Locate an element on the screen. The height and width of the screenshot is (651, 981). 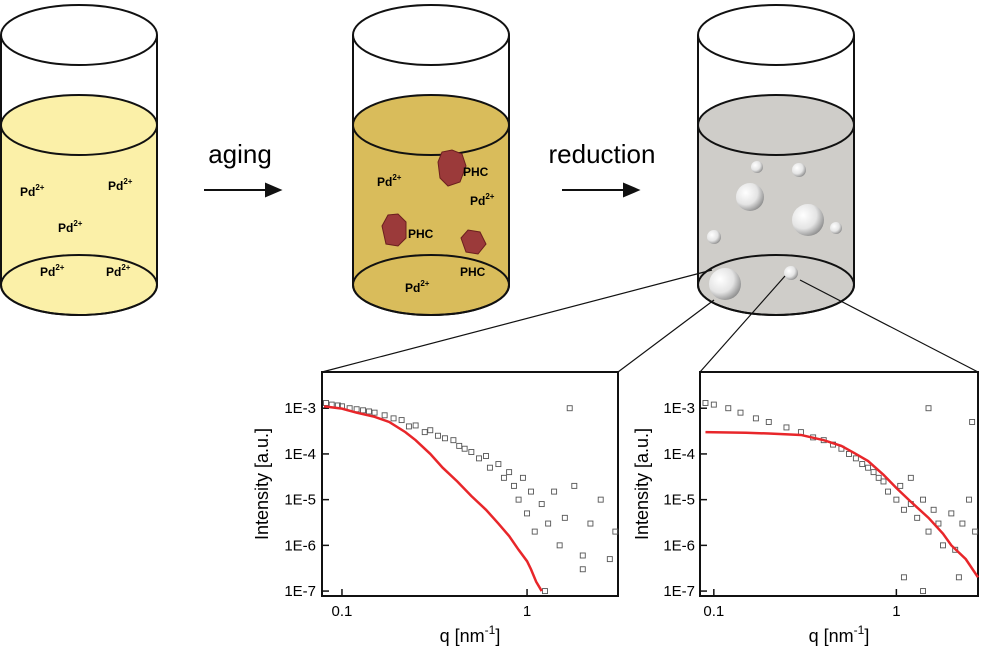
x-tick-label: 0.1 is located at coordinates (342, 611).